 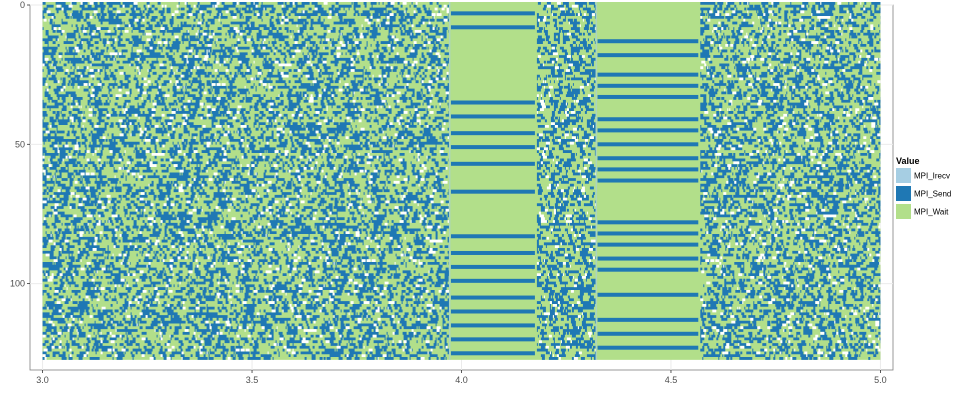 I want to click on legend-key-mpi-send, so click(x=903, y=193).